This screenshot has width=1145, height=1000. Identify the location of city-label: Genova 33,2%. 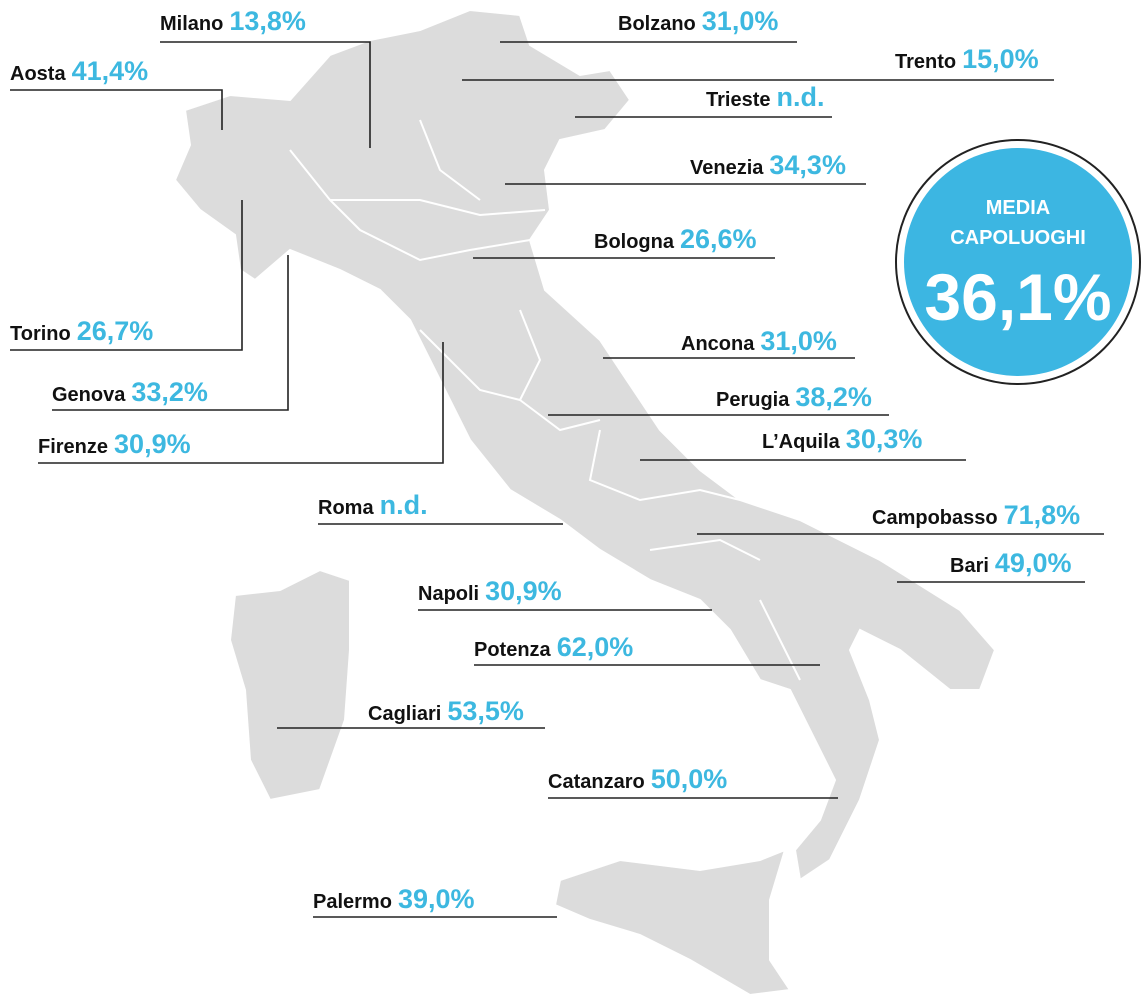
(170, 333).